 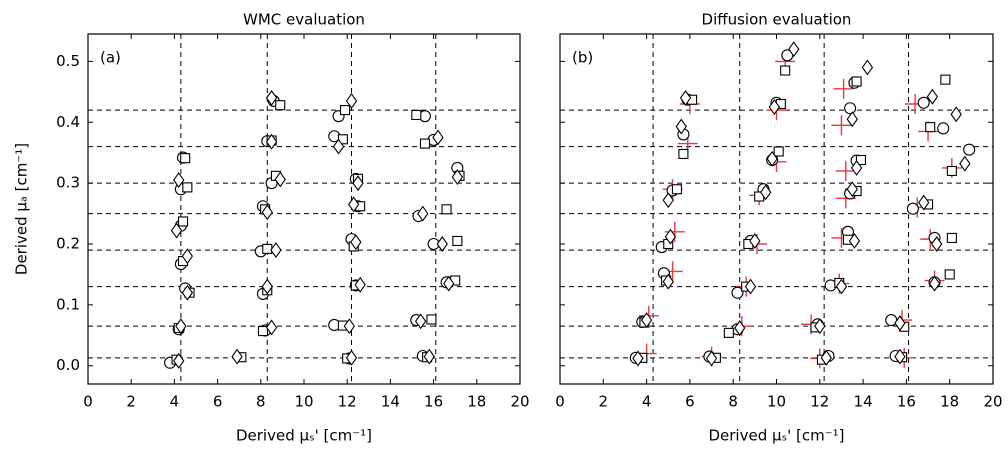 I want to click on chart-title: WMC evaluation, so click(x=304, y=20).